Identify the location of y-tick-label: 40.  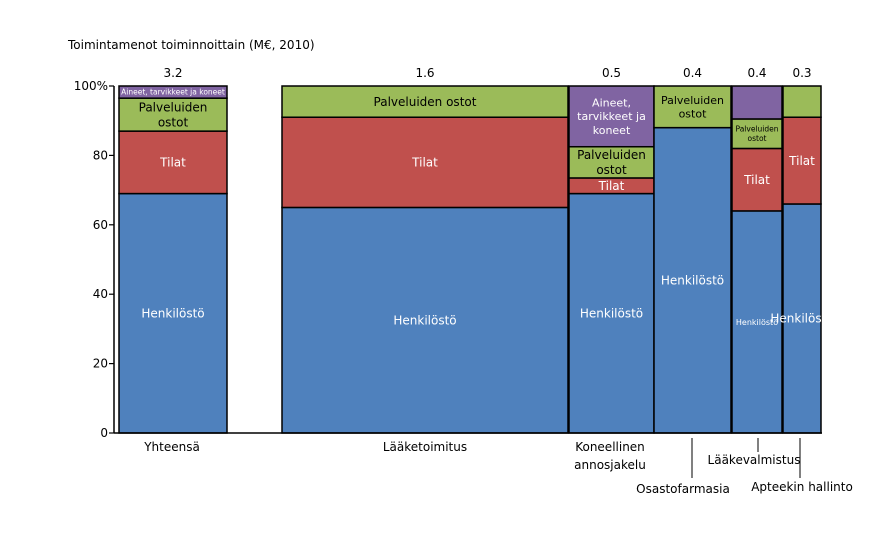
(100, 294).